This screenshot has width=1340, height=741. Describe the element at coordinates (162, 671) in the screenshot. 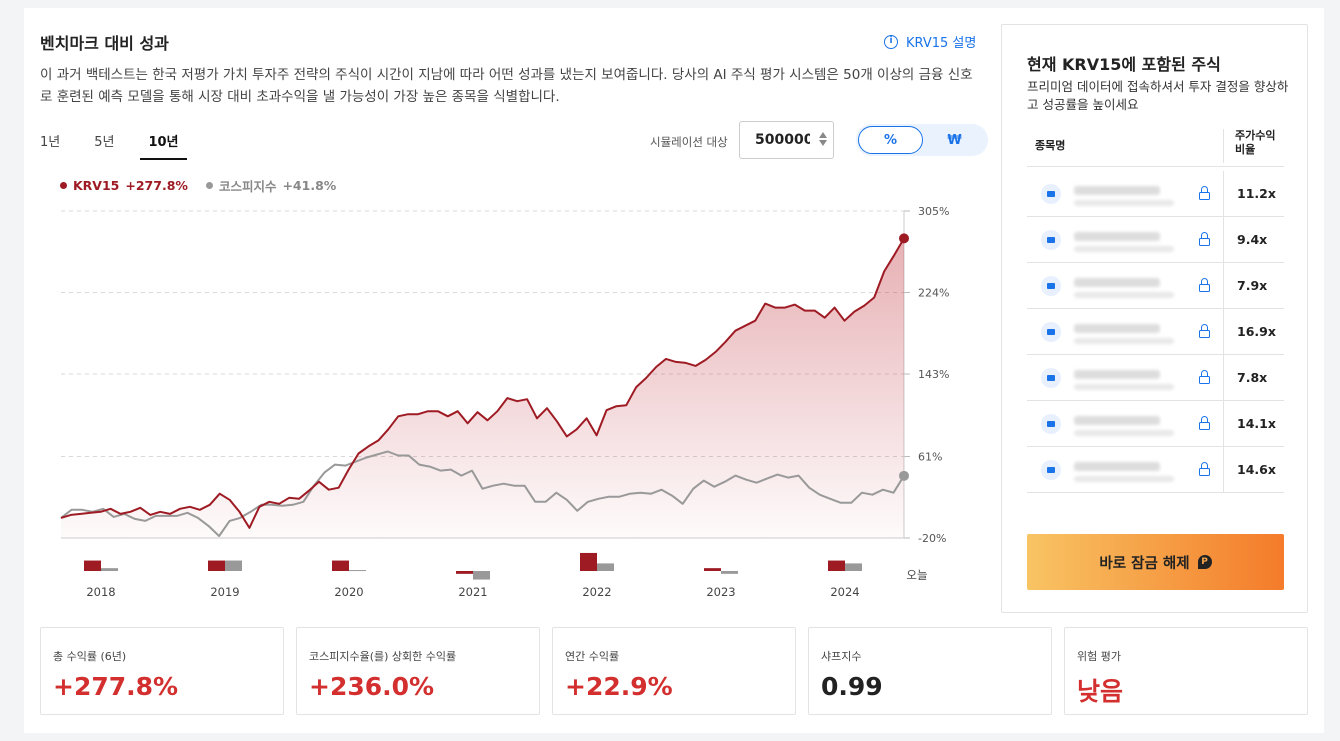

I see `stat-card-total-return: 총 수익률 (6년) +277.8%` at that location.